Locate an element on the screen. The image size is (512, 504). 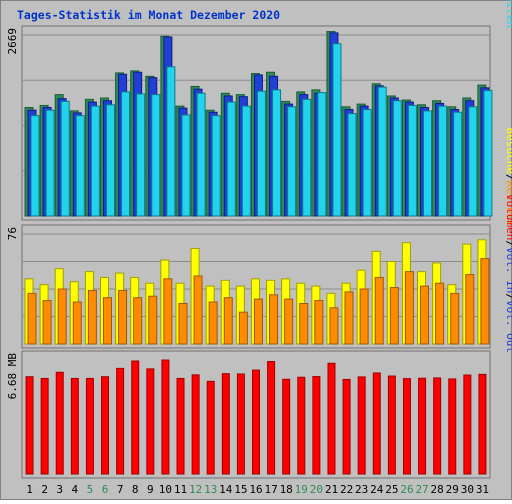
legend-hits-files-pages: Anfragen/Dateien/Seiten is located at coordinates (508, 14).